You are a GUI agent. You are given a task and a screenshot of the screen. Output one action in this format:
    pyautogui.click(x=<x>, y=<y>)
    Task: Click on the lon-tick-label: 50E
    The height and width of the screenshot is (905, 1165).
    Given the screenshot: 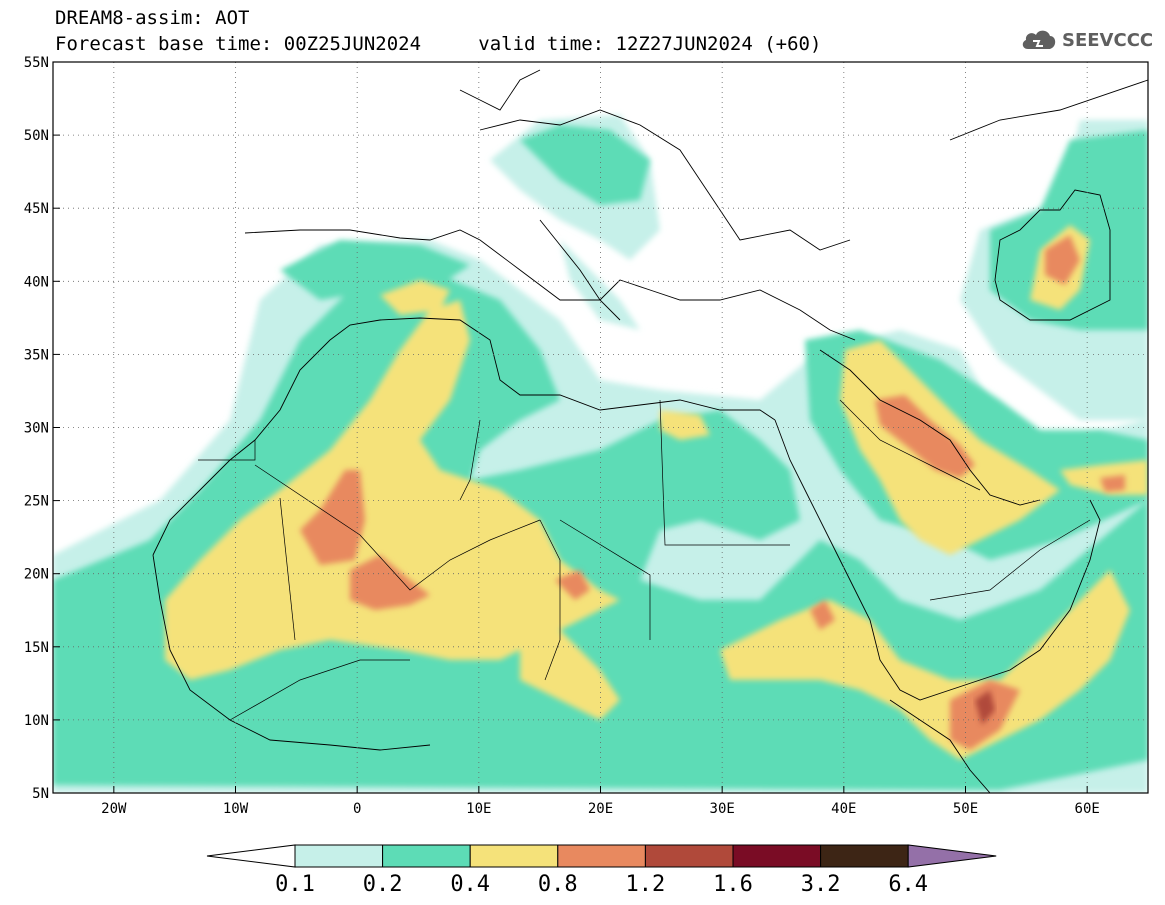 What is the action you would take?
    pyautogui.click(x=965, y=809)
    